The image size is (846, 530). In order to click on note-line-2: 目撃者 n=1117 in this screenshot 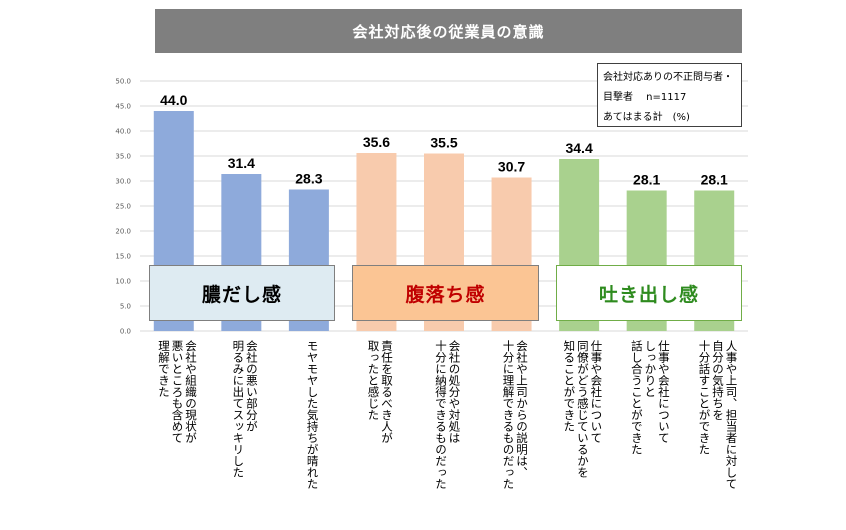, I will do `click(645, 97)`.